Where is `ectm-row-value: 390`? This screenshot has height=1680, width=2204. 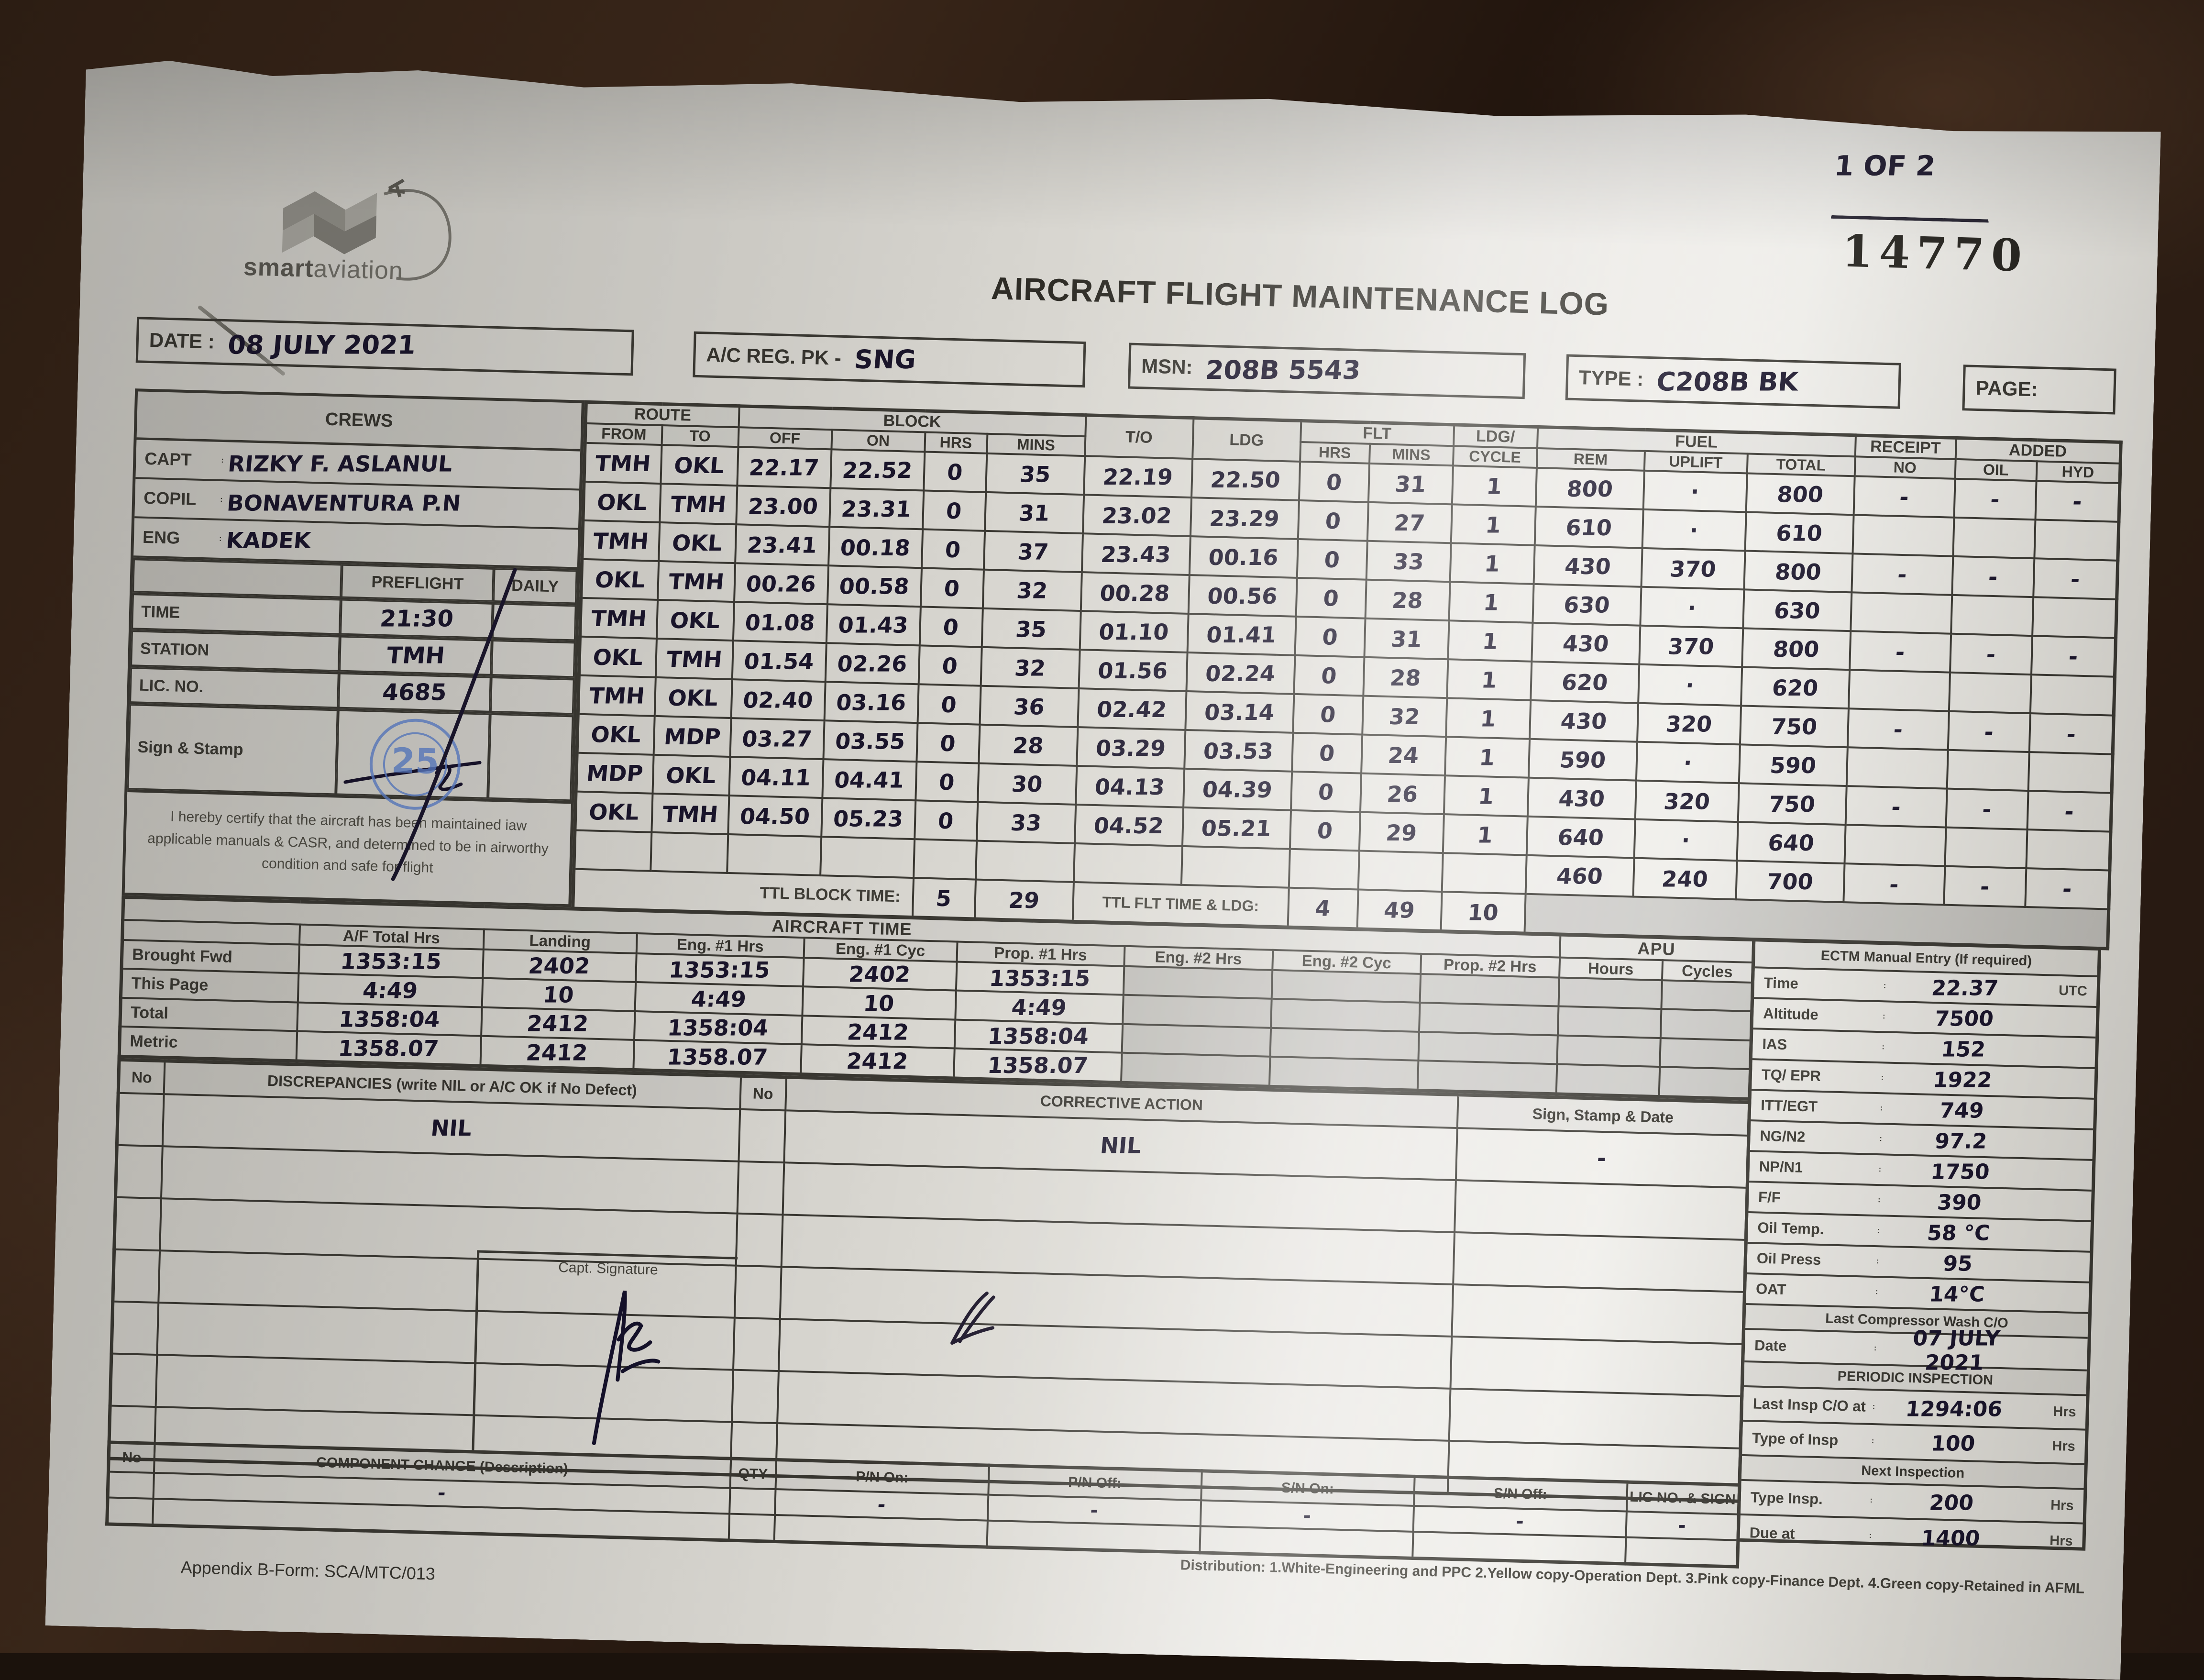
ectm-row-value: 390 is located at coordinates (1959, 1203).